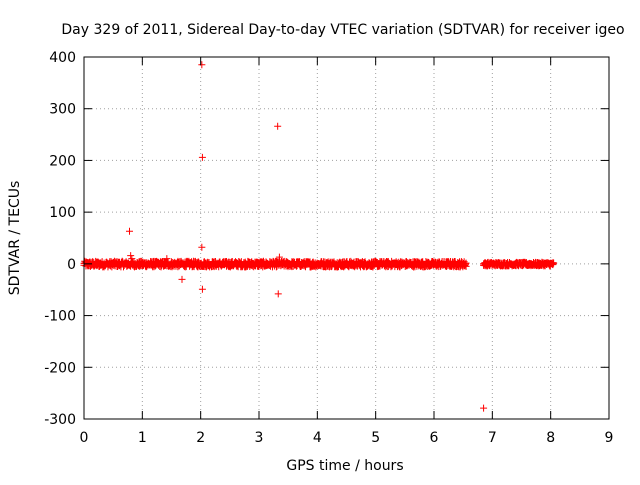 This screenshot has width=640, height=485. I want to click on y-tick-label: 0, so click(71, 265).